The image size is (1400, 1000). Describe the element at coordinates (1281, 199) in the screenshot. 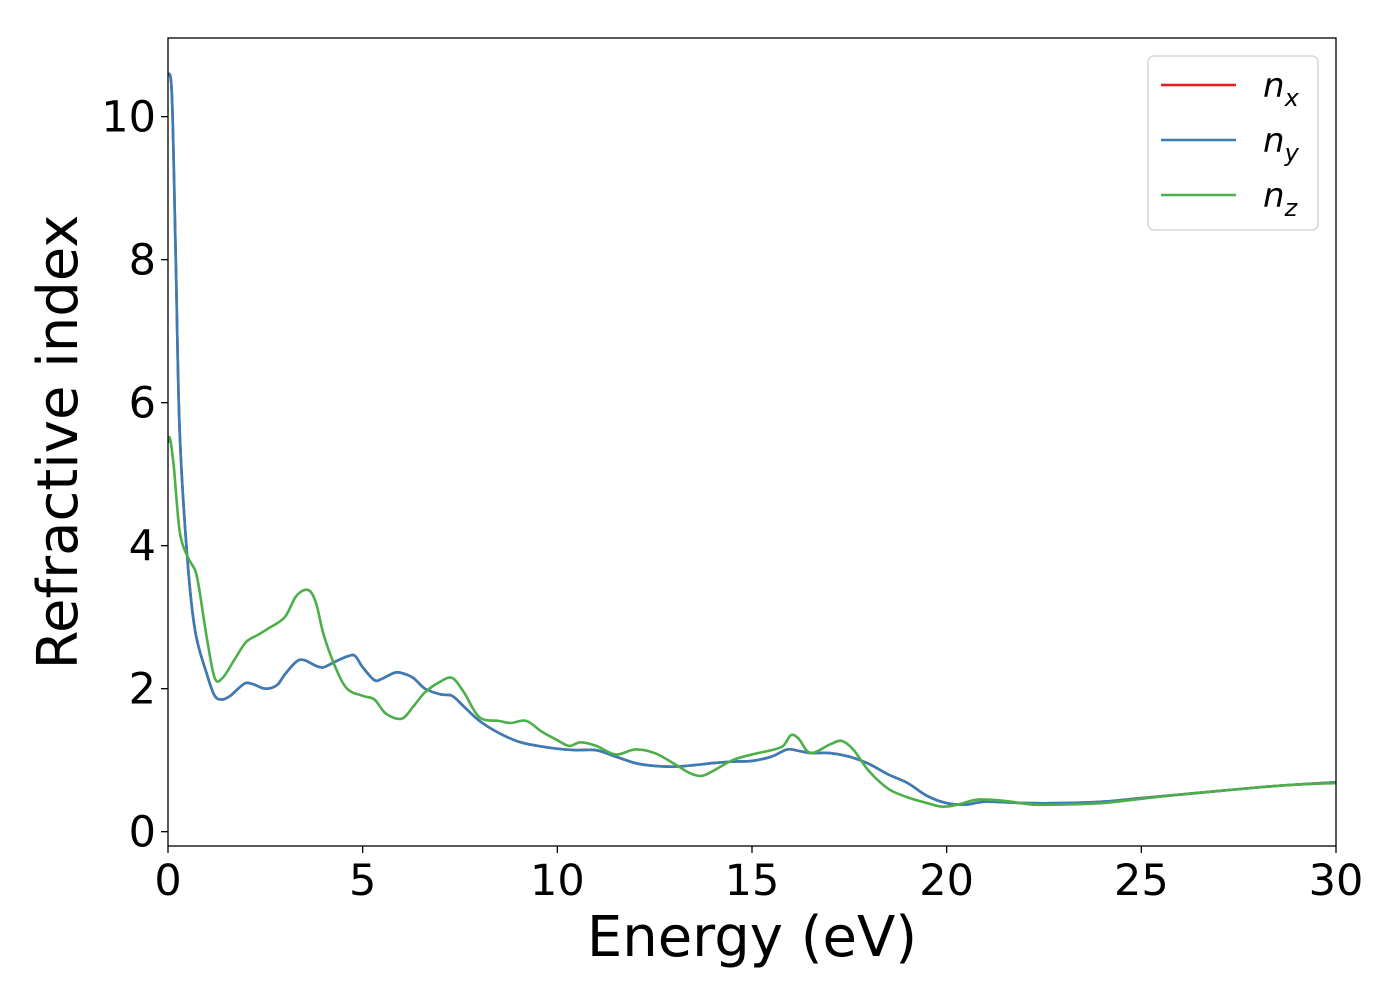

I see `legend-label-nz: nz` at that location.